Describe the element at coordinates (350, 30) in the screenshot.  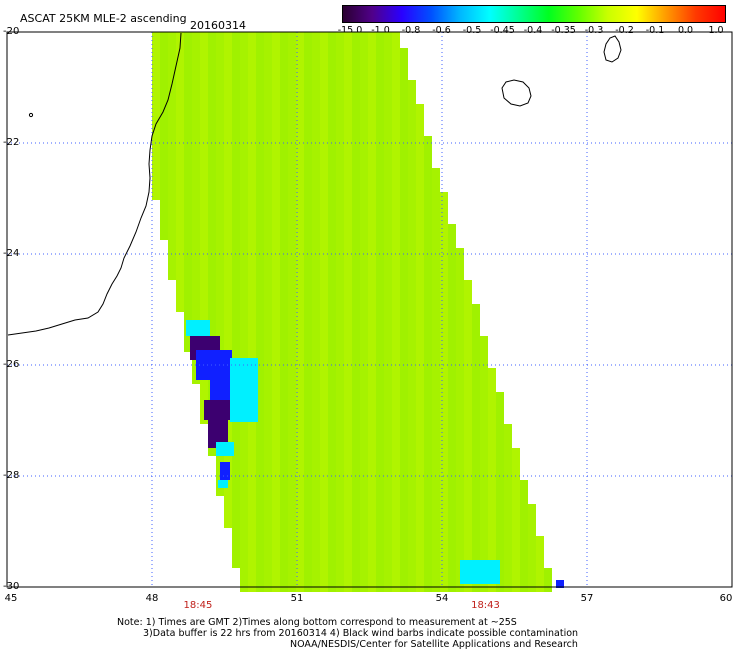
I see `colorbar-tick-label: -15.0` at that location.